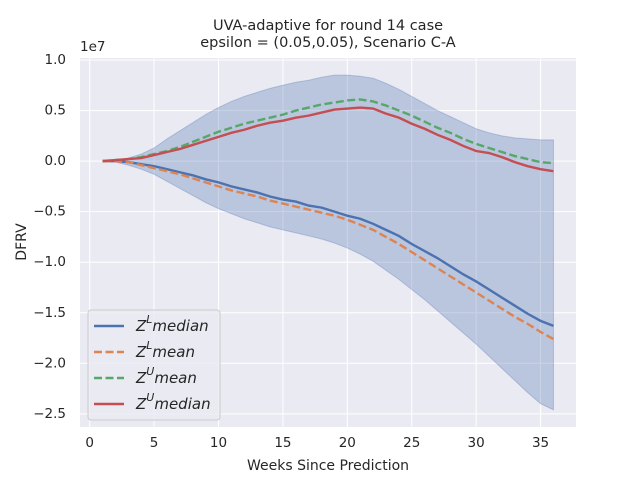  Describe the element at coordinates (328, 466) in the screenshot. I see `x-axis-label: Weeks Since Prediction` at that location.